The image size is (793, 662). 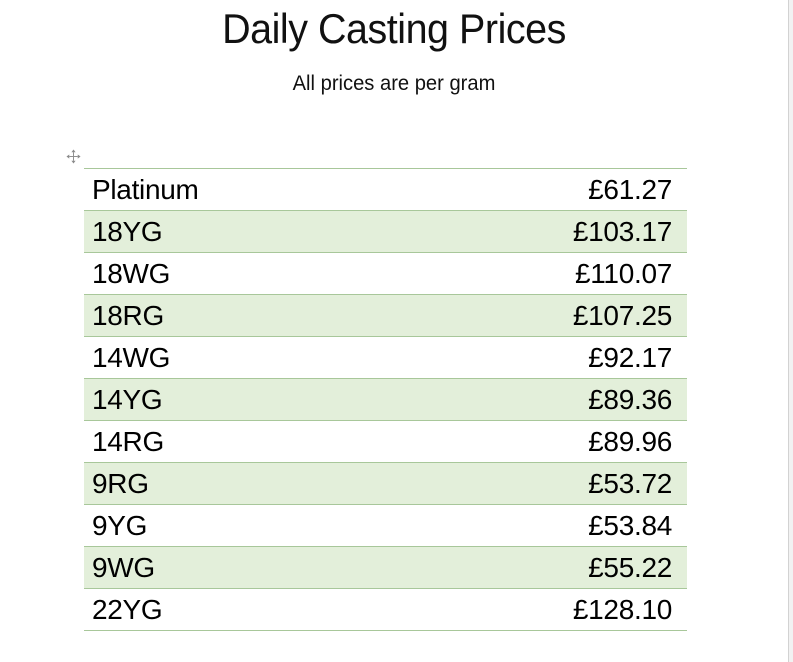 What do you see at coordinates (131, 273) in the screenshot?
I see `metal-cell: 18WG` at bounding box center [131, 273].